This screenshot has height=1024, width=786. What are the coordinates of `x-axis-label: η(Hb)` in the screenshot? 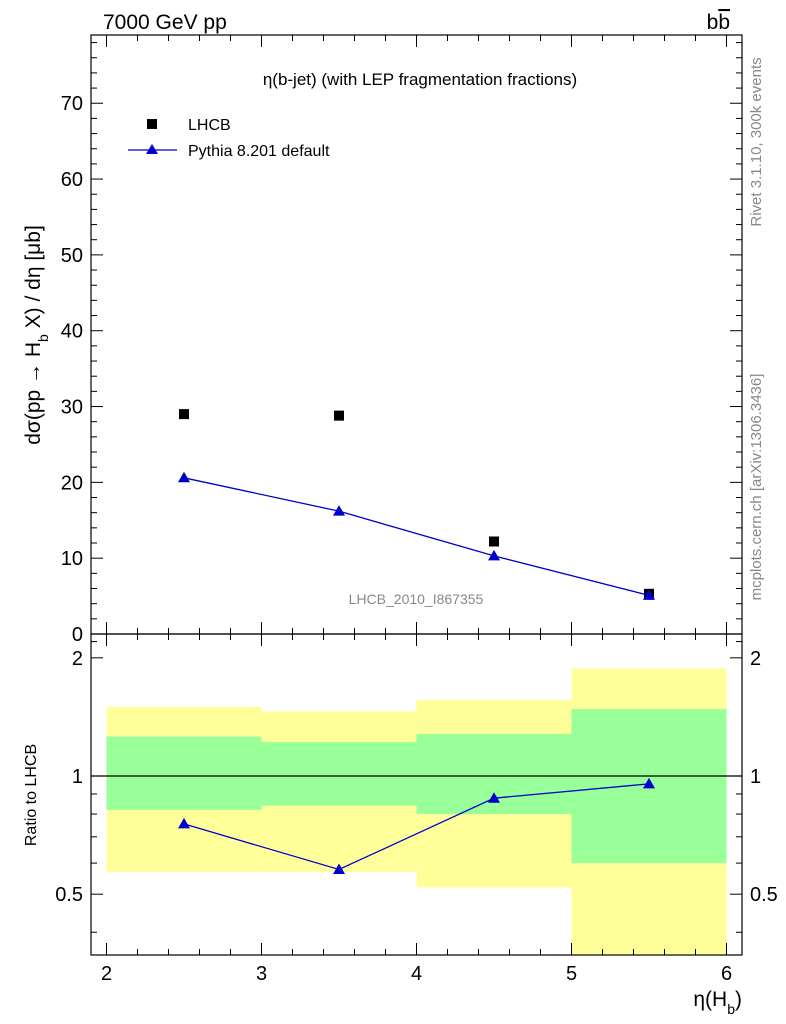 It's located at (717, 1002).